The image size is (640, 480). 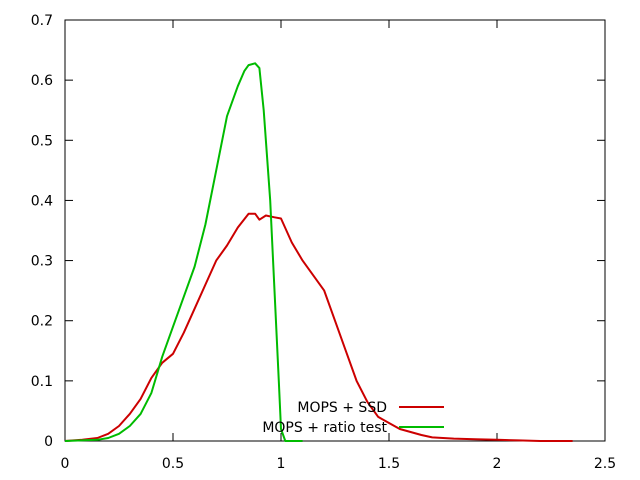 I want to click on x-tick-label: 2.5, so click(x=605, y=464).